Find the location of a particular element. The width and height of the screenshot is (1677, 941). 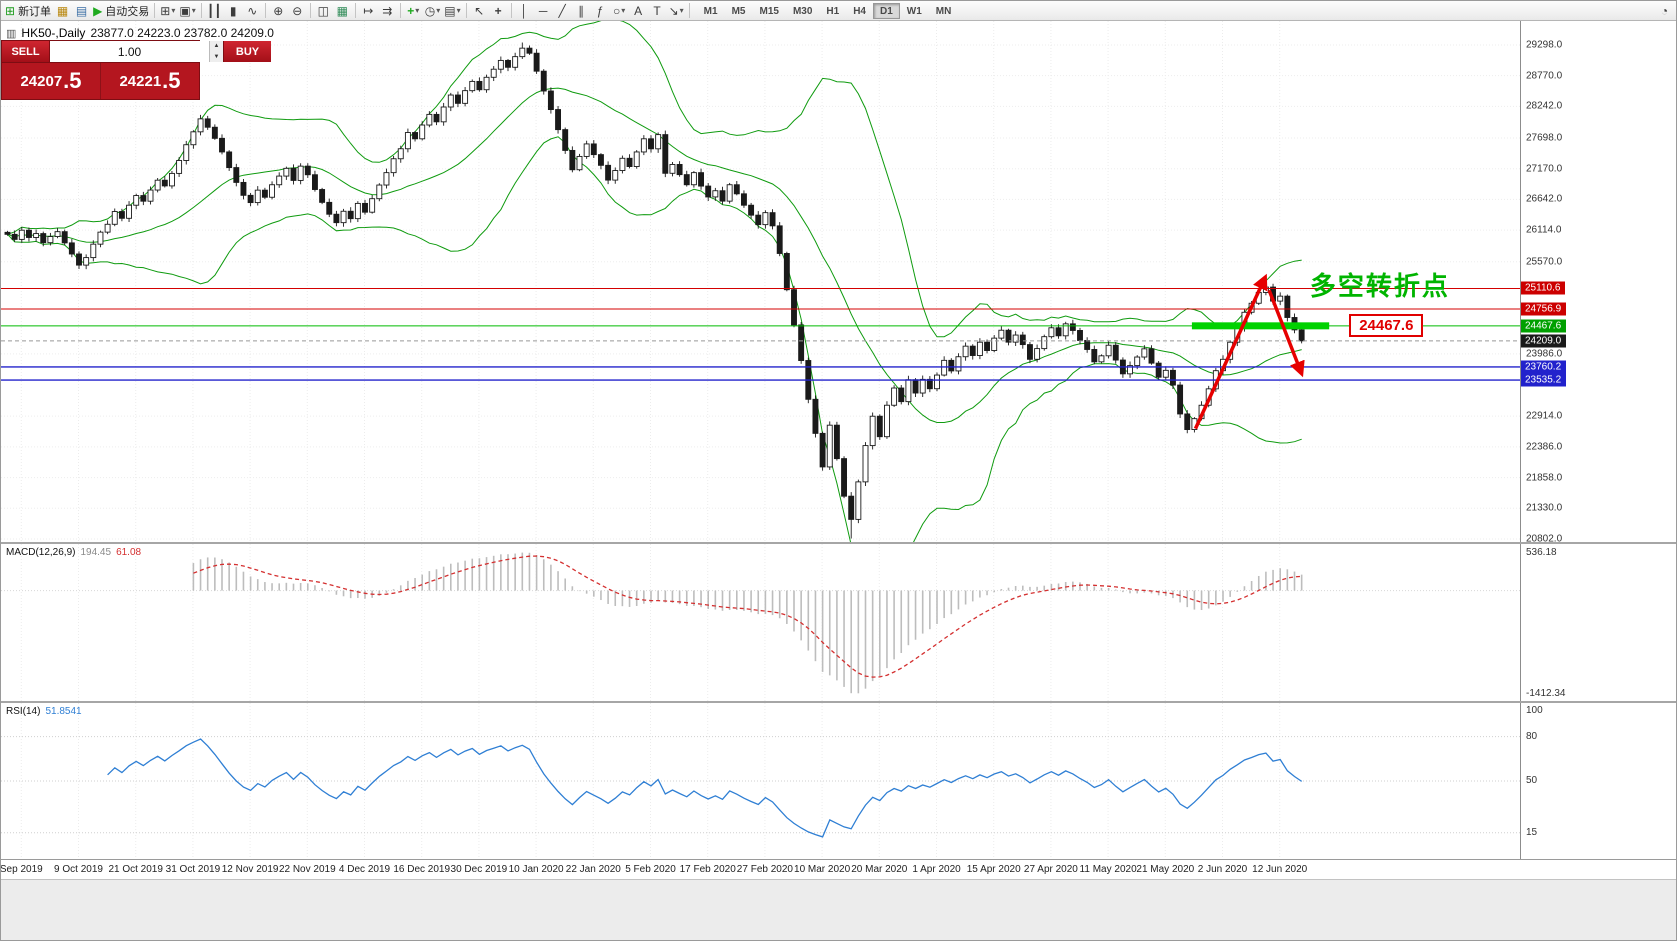

timeframe-m1-button: M1 is located at coordinates (711, 11).